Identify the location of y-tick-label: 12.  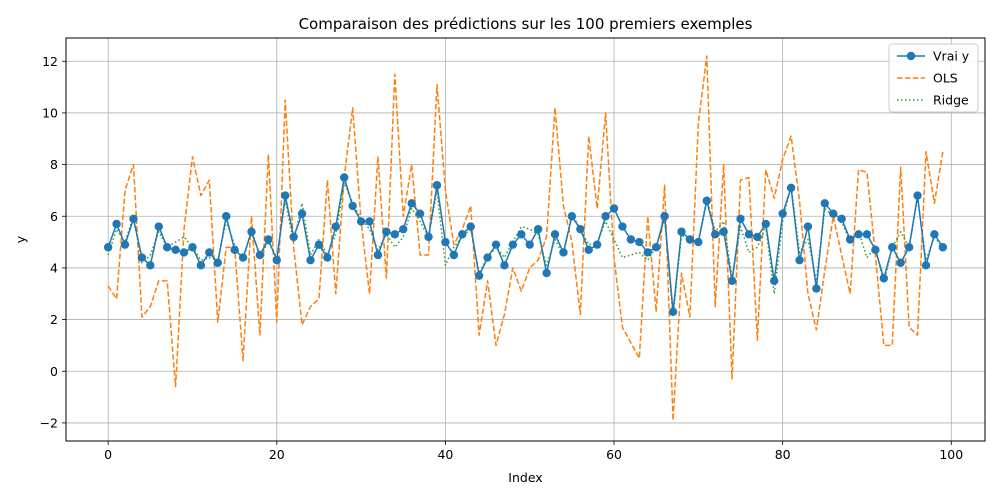
(50, 61).